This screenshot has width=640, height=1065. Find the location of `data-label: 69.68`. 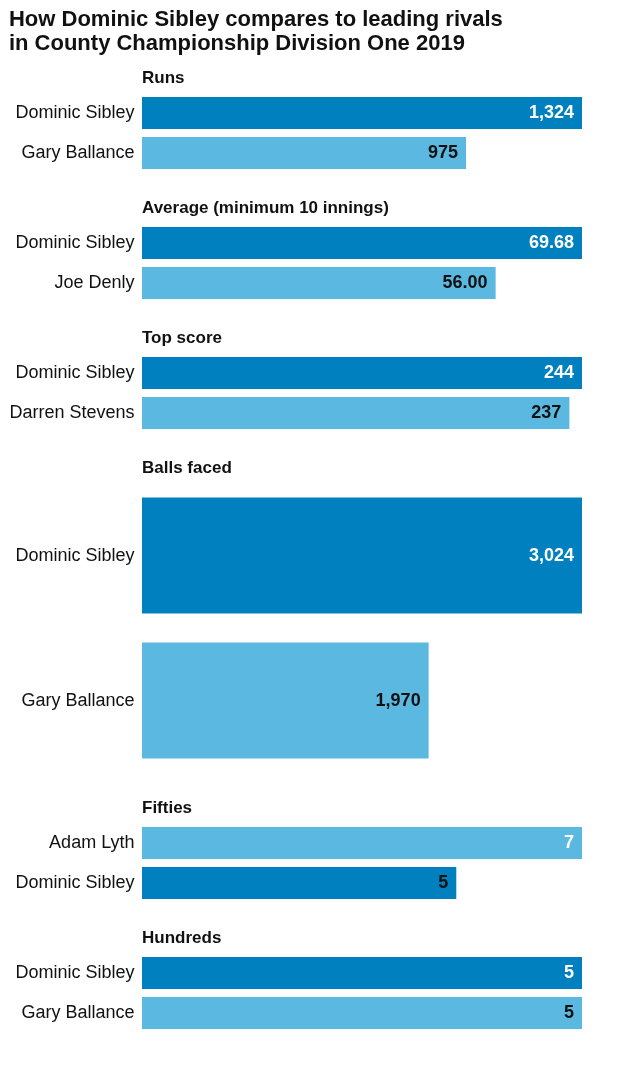

data-label: 69.68 is located at coordinates (551, 242).